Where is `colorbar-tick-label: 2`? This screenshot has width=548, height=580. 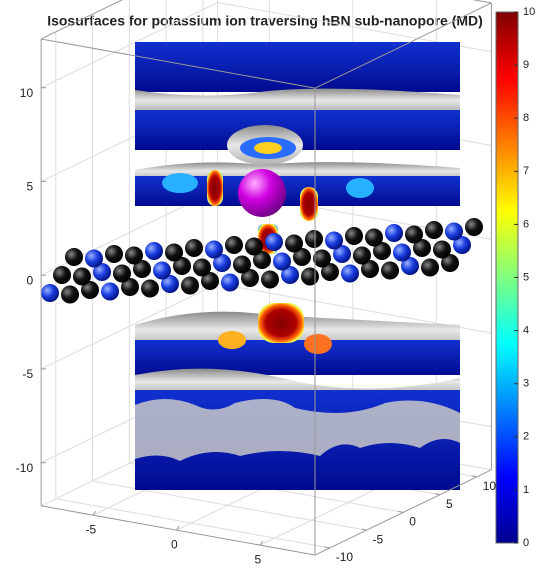
colorbar-tick-label: 2 is located at coordinates (526, 437).